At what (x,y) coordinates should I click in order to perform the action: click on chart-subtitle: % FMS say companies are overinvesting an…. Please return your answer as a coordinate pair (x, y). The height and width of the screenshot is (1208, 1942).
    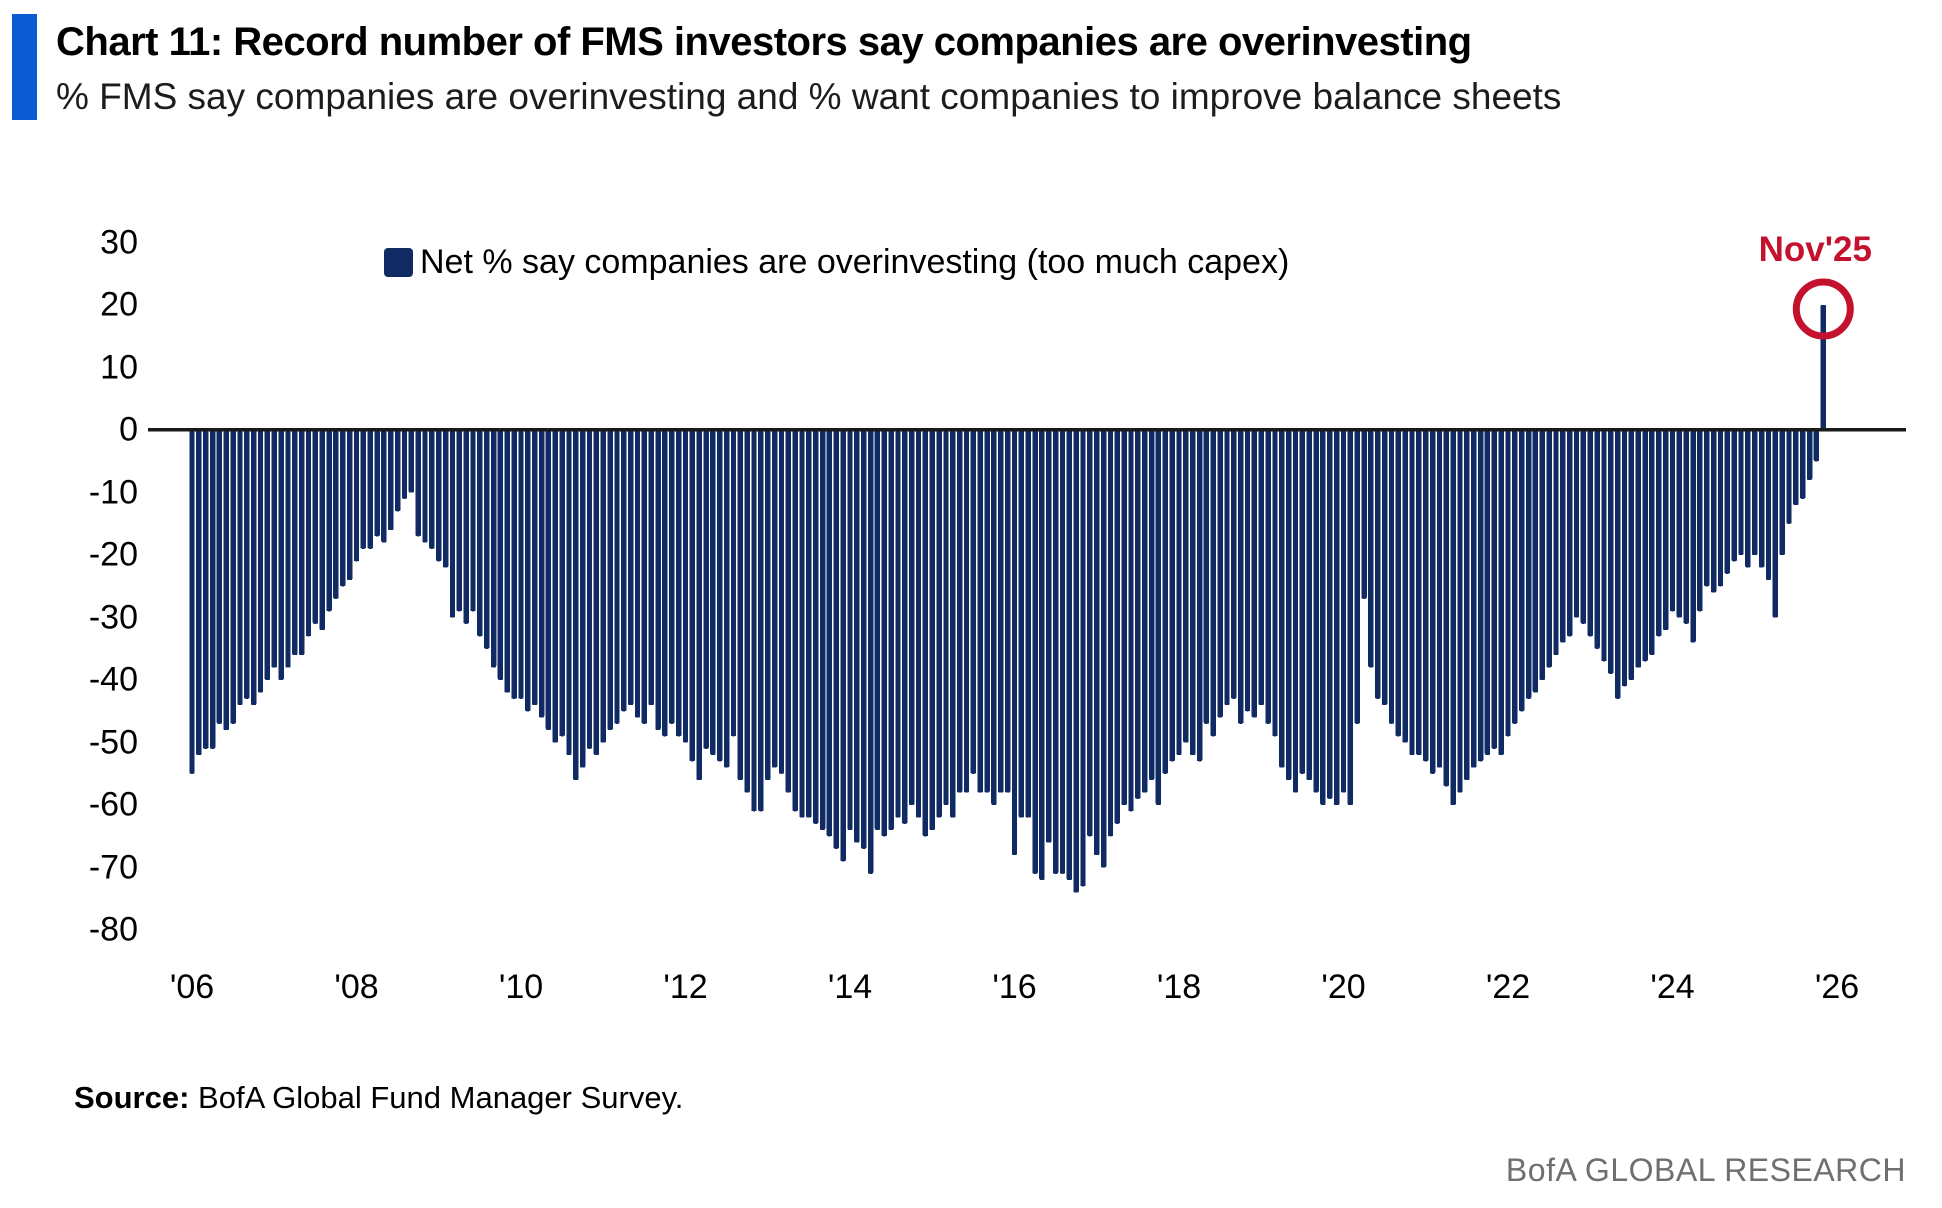
    Looking at the image, I should click on (809, 96).